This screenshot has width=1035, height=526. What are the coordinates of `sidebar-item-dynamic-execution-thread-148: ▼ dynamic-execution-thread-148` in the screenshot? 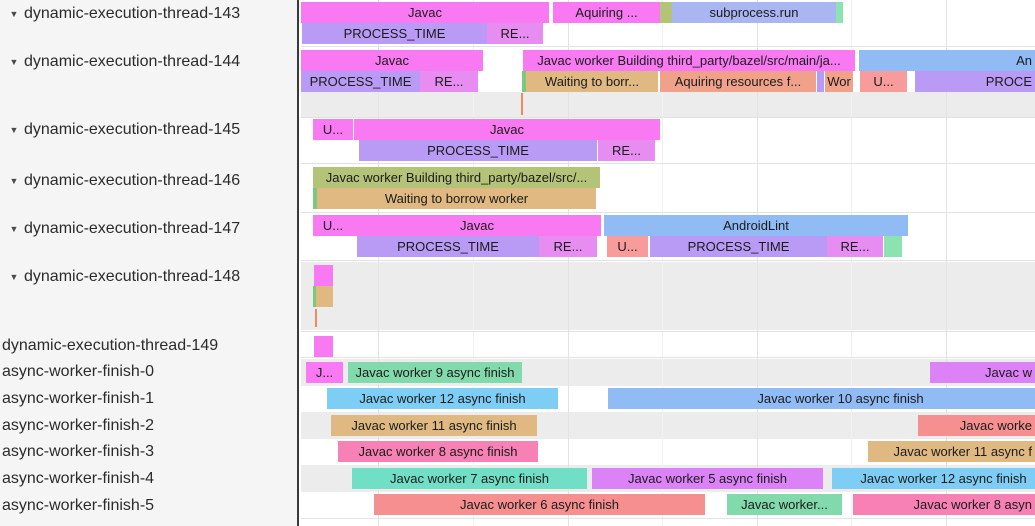 It's located at (120, 277).